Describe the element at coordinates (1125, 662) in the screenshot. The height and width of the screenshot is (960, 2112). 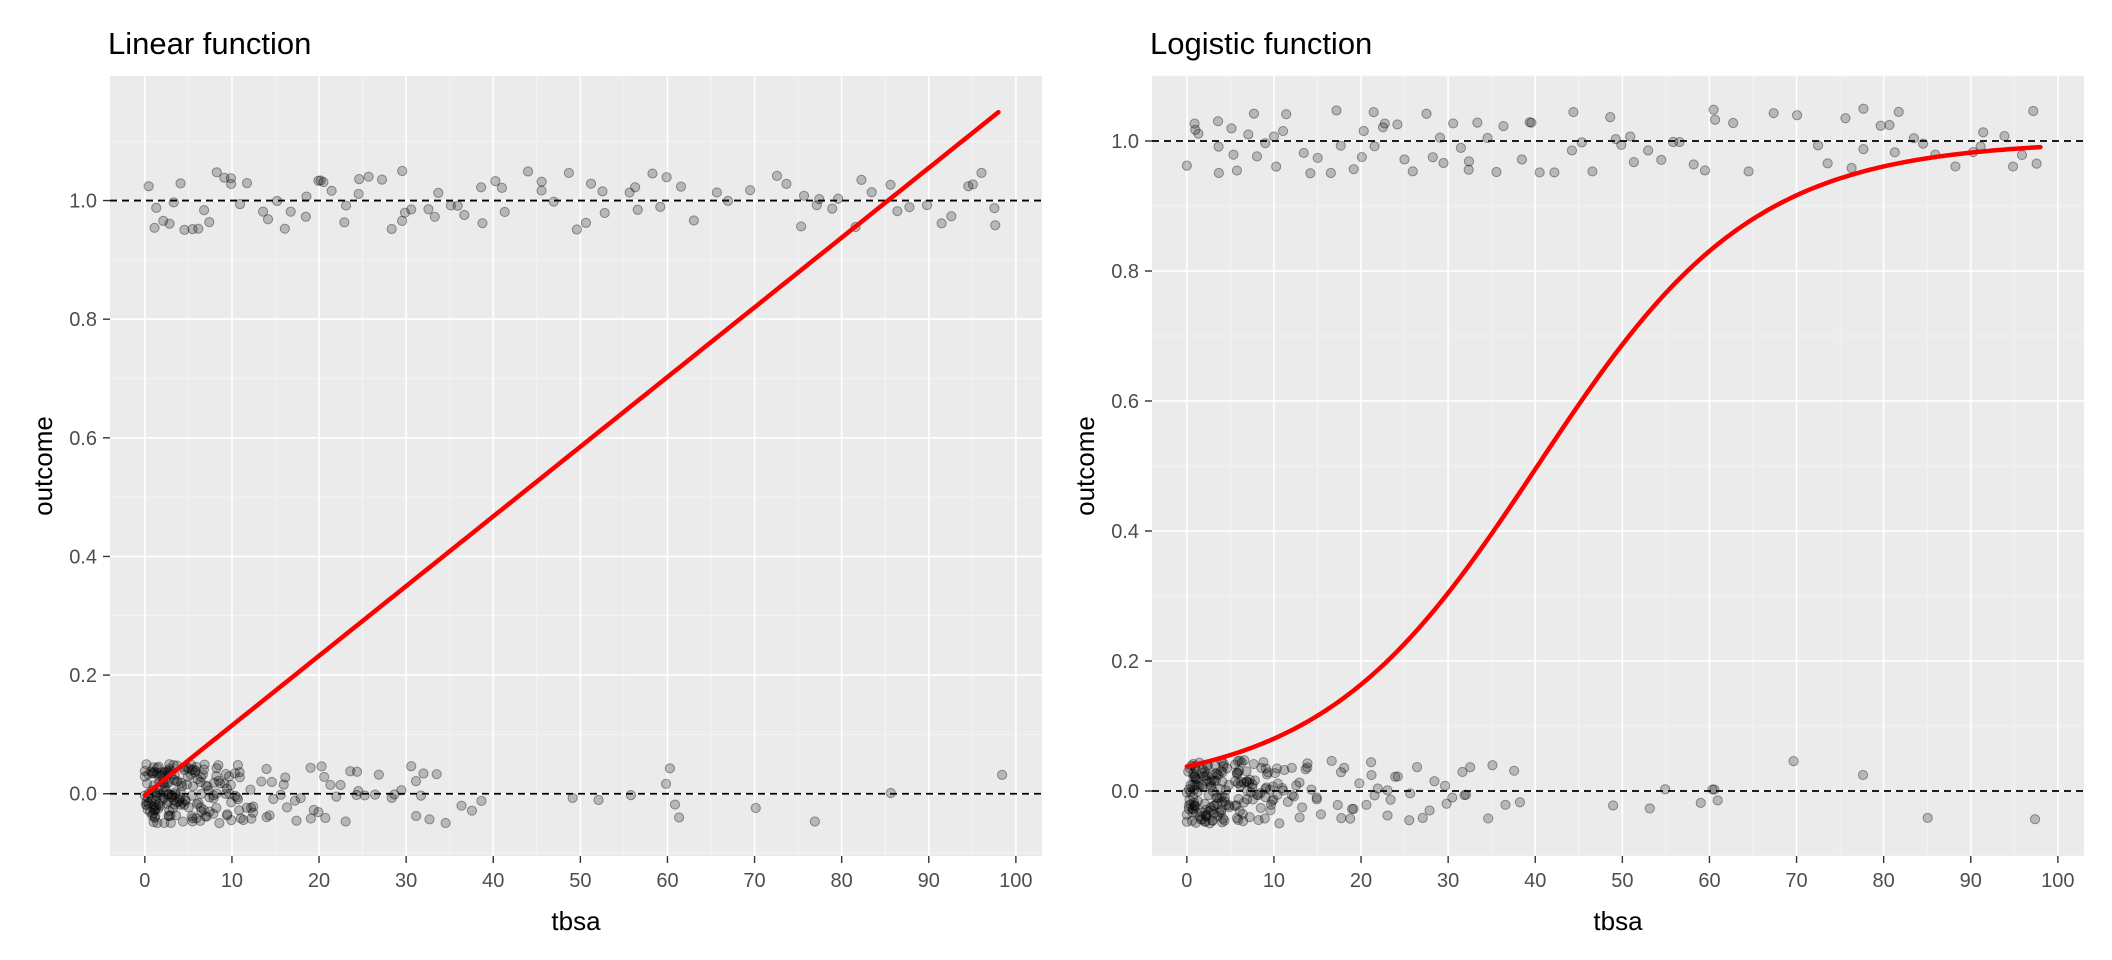
I see `y-tick-label: 0.2` at that location.